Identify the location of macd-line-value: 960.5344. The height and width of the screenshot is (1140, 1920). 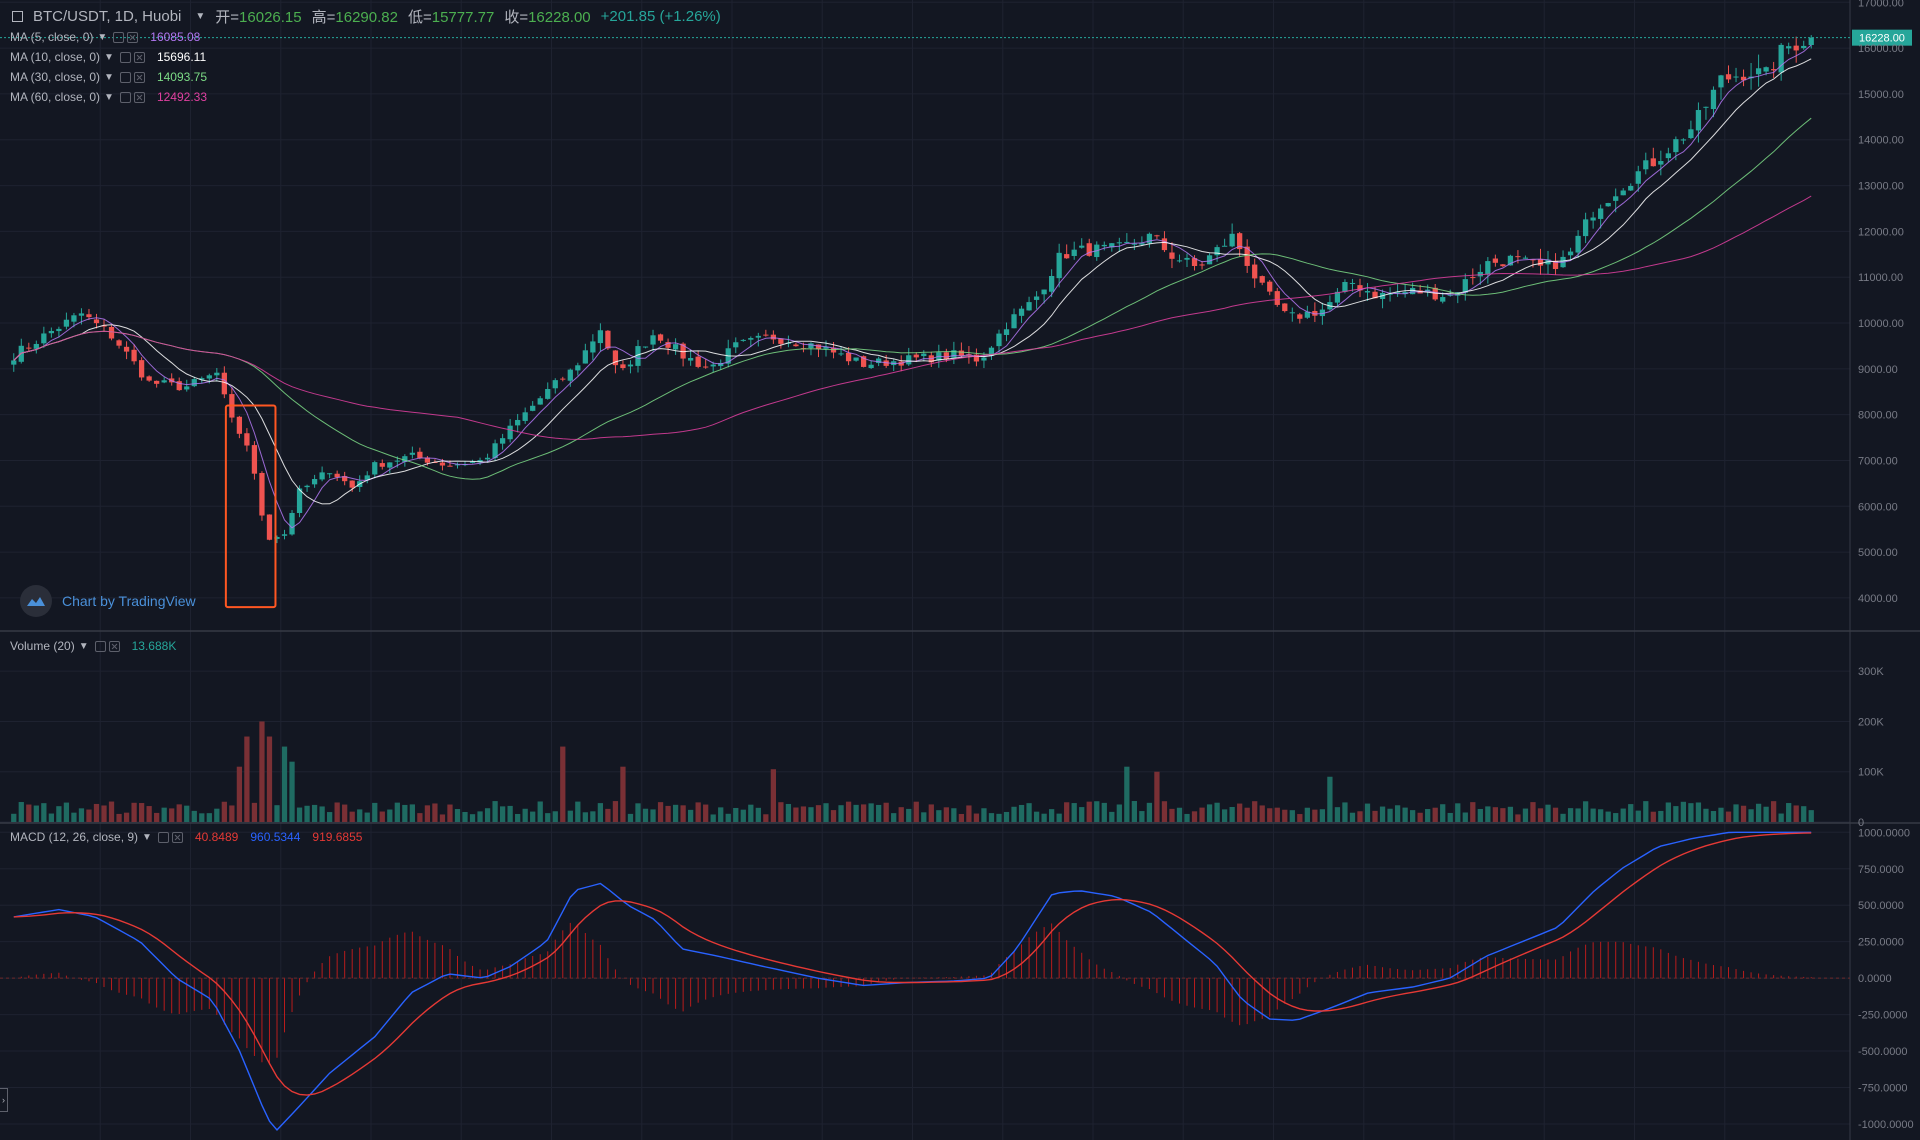
(275, 837).